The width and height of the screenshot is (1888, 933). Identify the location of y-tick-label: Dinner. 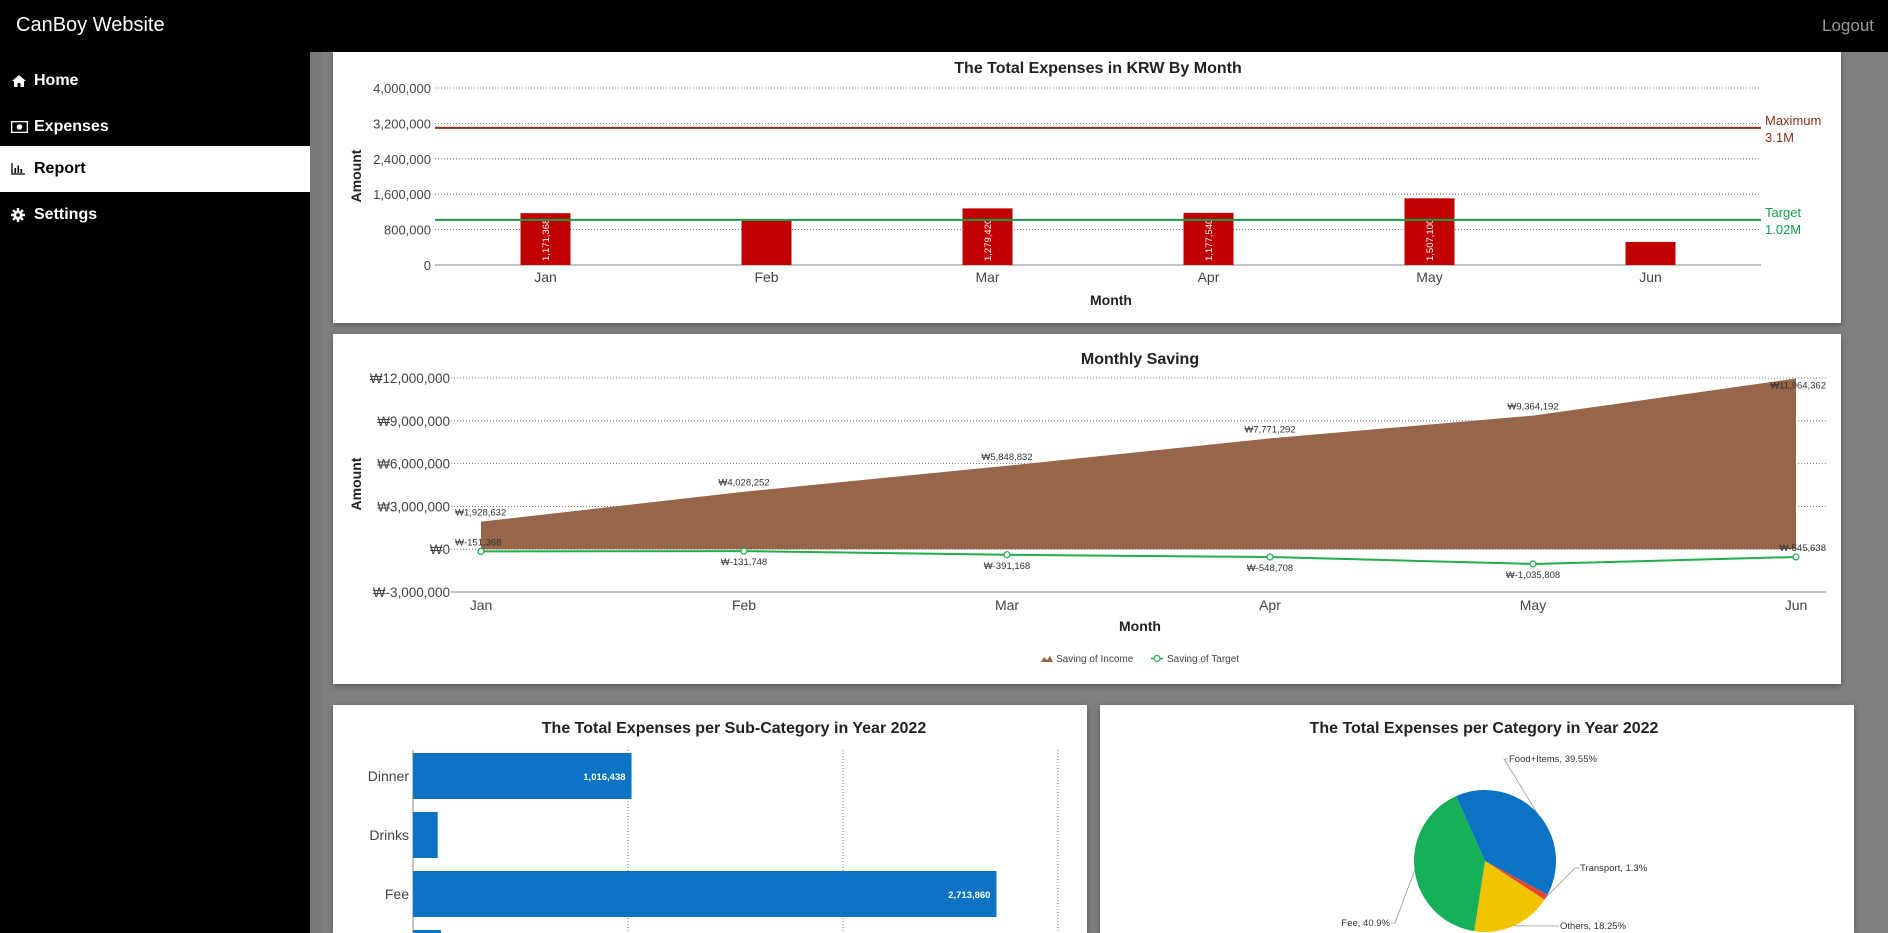
(389, 776).